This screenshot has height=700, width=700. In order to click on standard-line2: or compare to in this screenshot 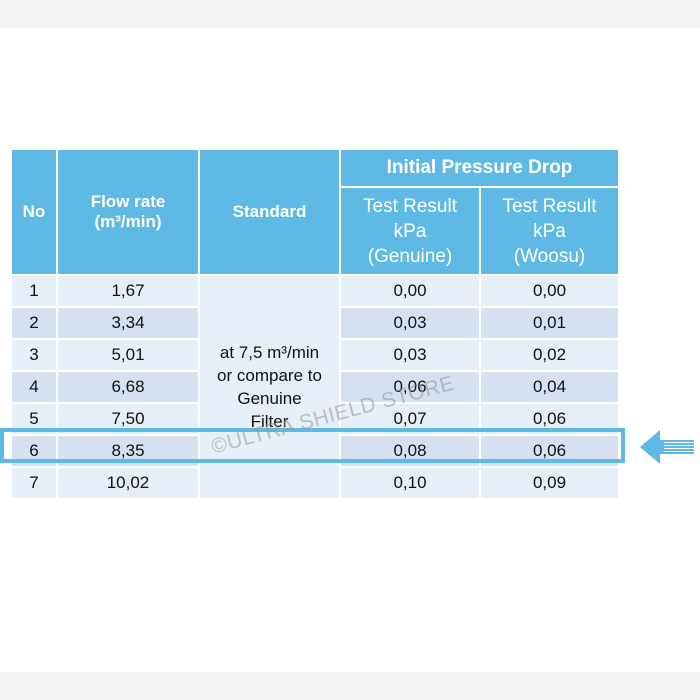, I will do `click(269, 375)`.